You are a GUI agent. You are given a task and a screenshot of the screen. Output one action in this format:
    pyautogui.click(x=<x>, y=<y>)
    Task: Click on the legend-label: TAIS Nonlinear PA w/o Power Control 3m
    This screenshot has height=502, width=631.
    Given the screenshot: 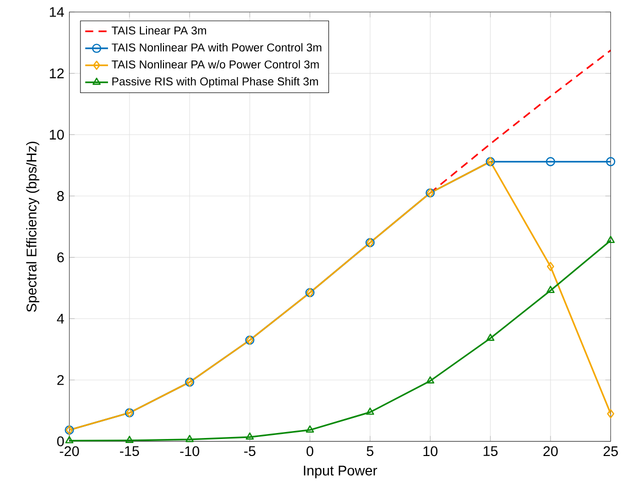 What is the action you would take?
    pyautogui.click(x=215, y=64)
    